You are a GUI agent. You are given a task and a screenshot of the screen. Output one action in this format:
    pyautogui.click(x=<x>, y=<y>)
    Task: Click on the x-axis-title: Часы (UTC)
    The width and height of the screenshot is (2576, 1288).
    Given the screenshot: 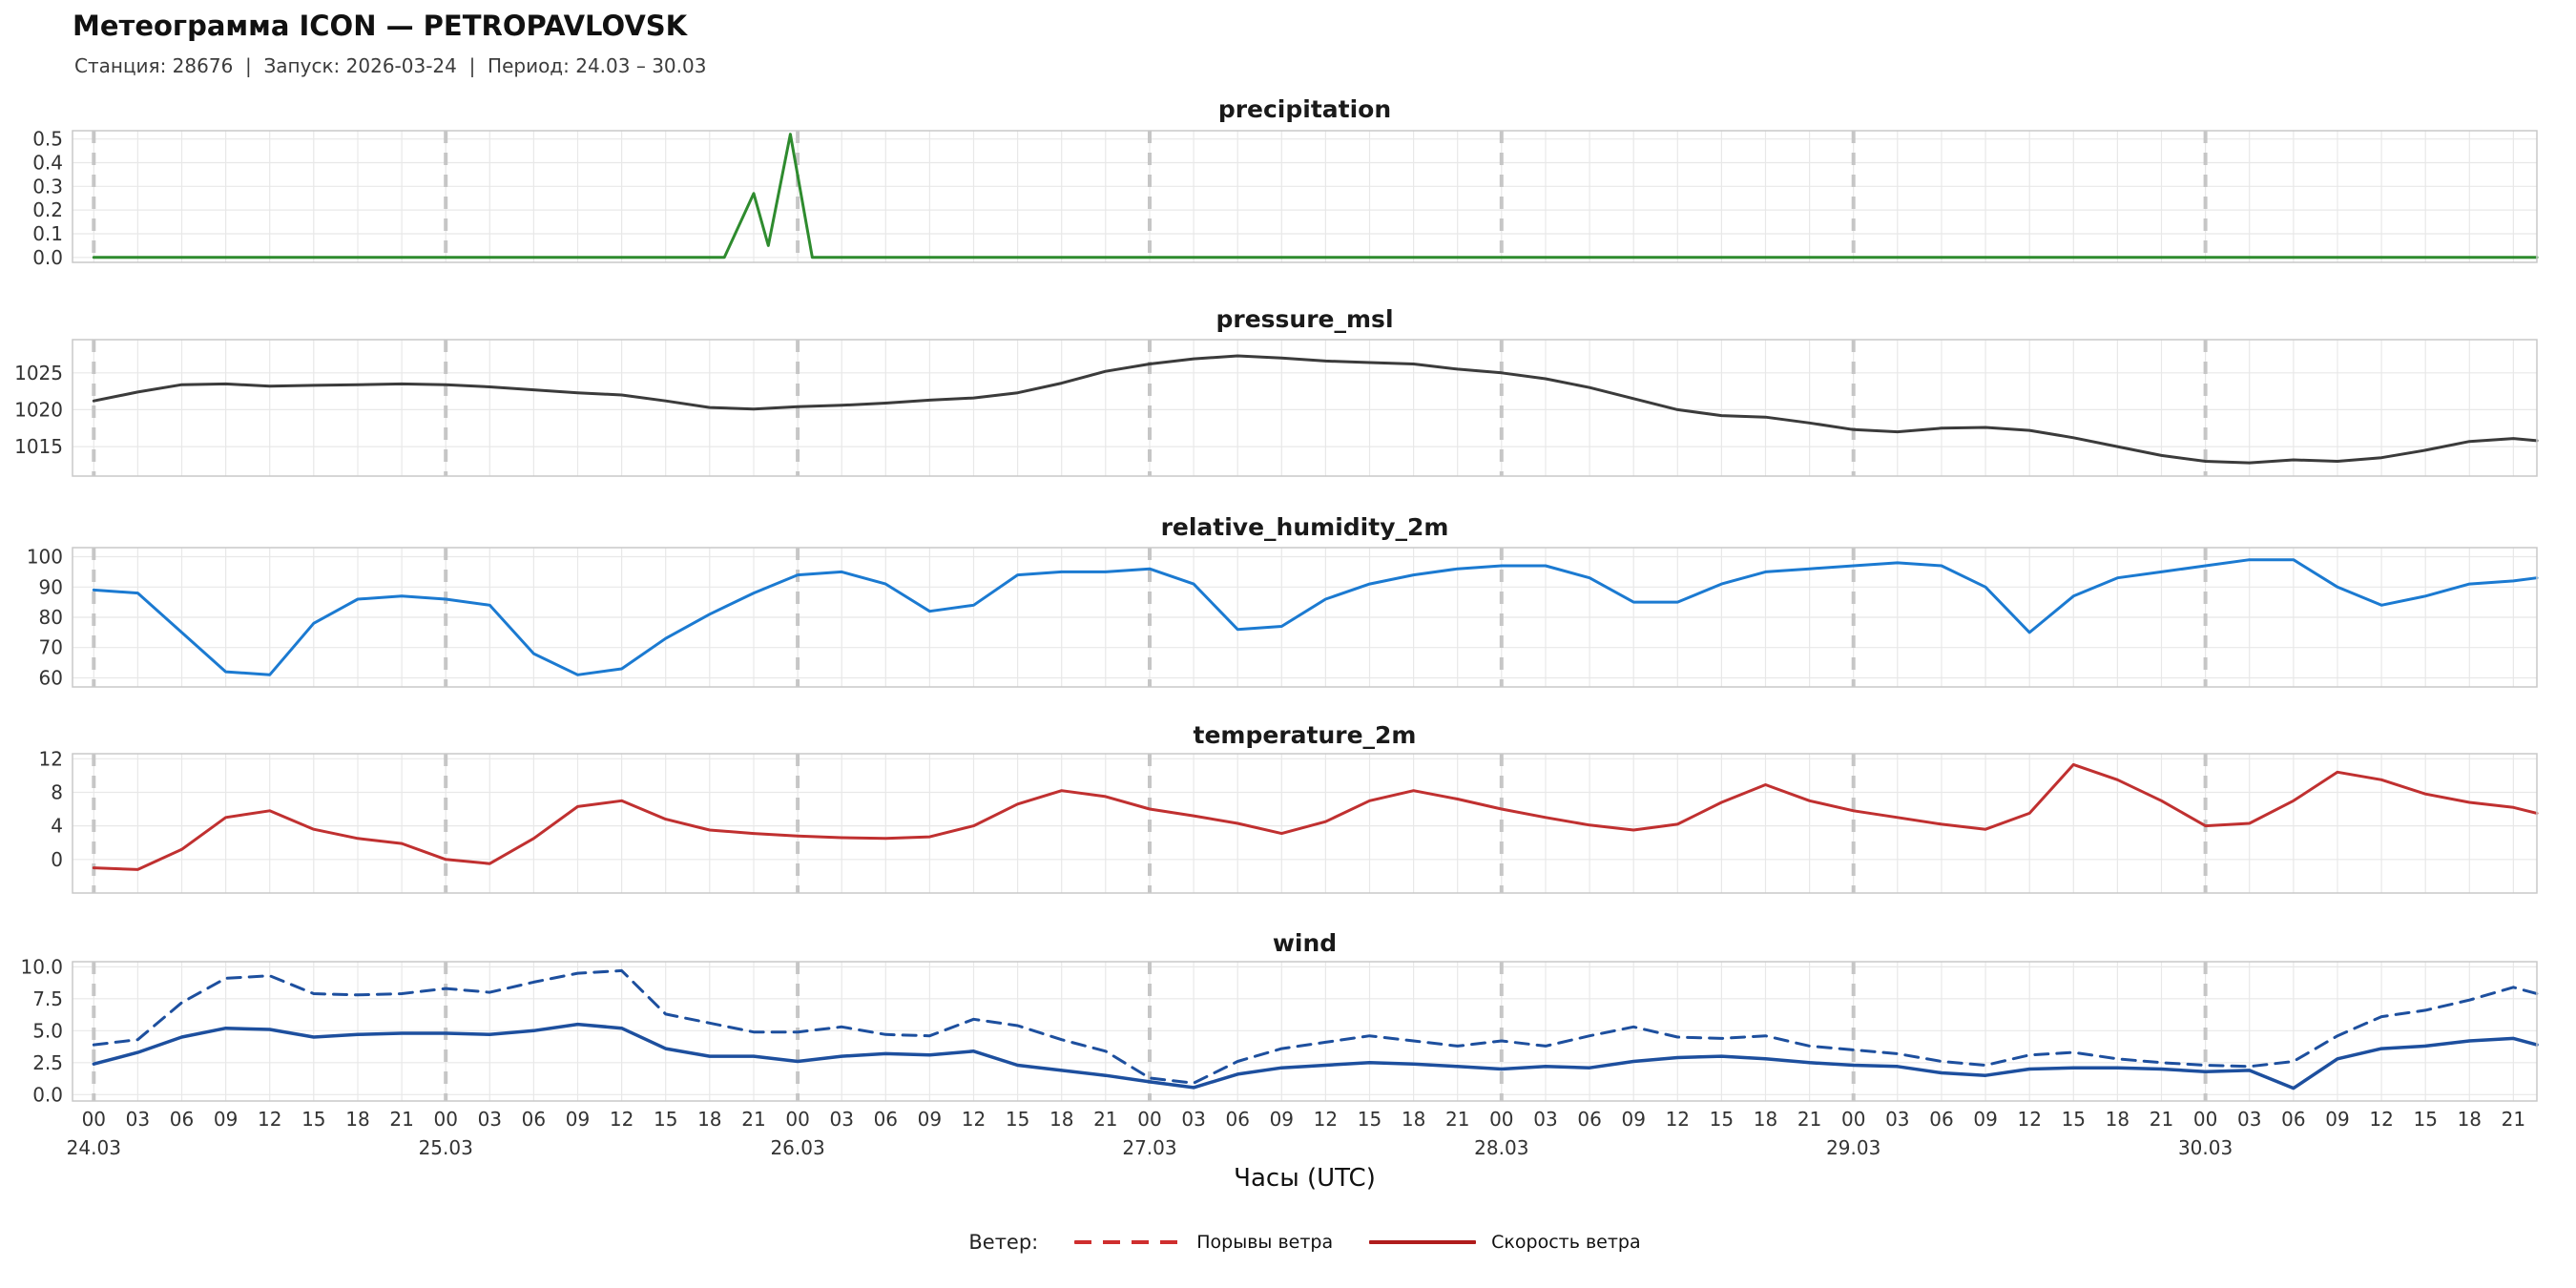 What is the action you would take?
    pyautogui.click(x=1305, y=1178)
    